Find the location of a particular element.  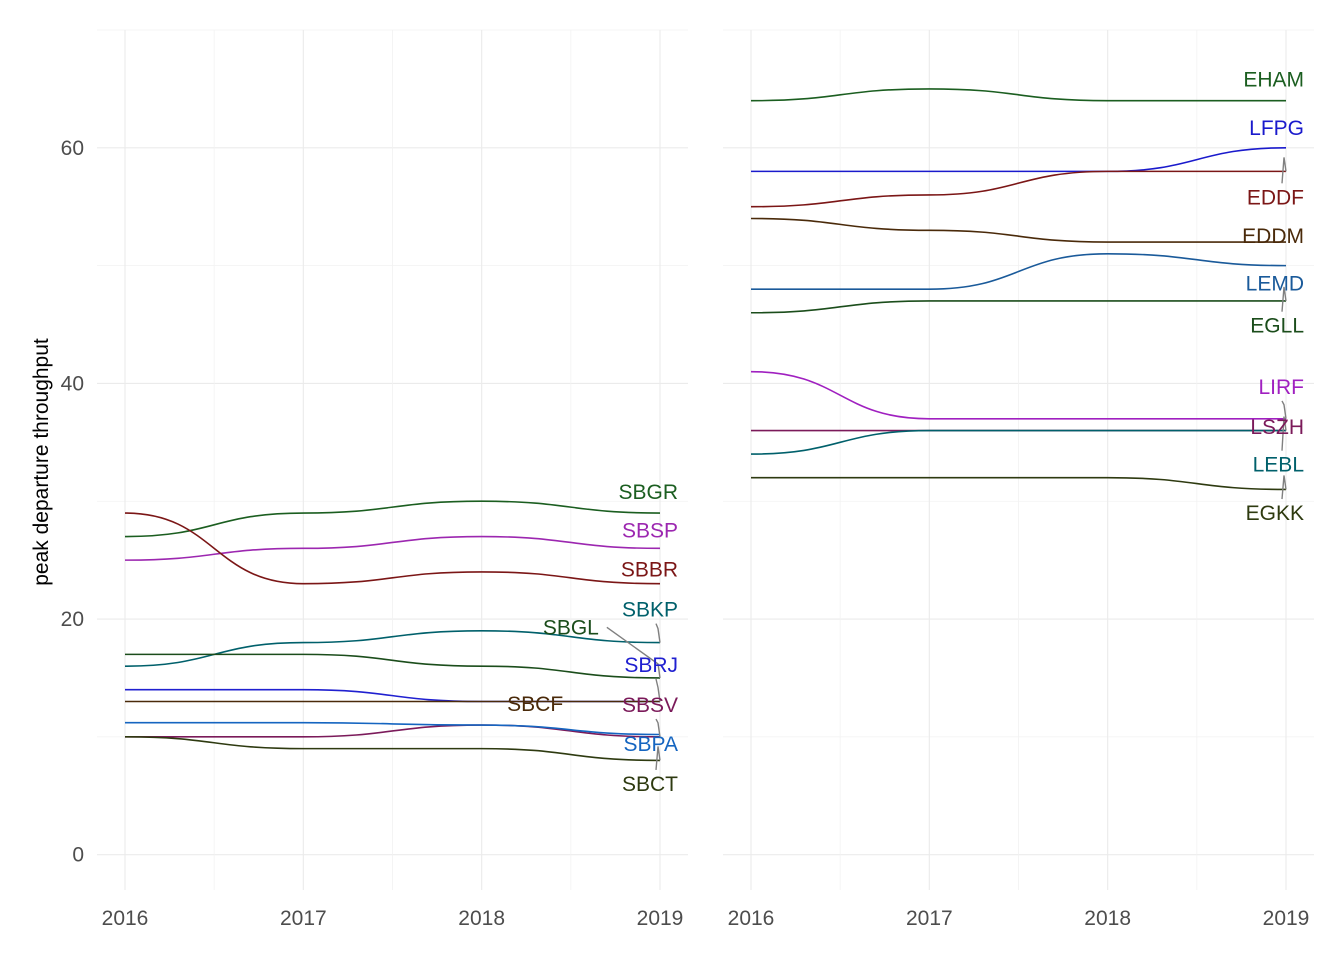

series-line-sbpa is located at coordinates (393, 728).